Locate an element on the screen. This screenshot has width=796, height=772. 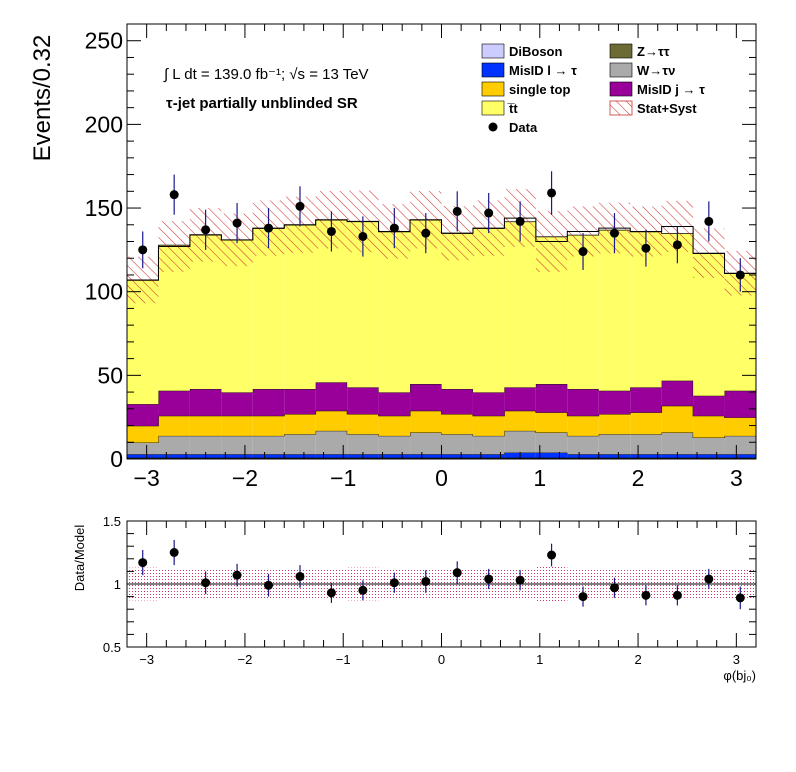
legend-entry-5: MisID j → τ is located at coordinates (657, 89).